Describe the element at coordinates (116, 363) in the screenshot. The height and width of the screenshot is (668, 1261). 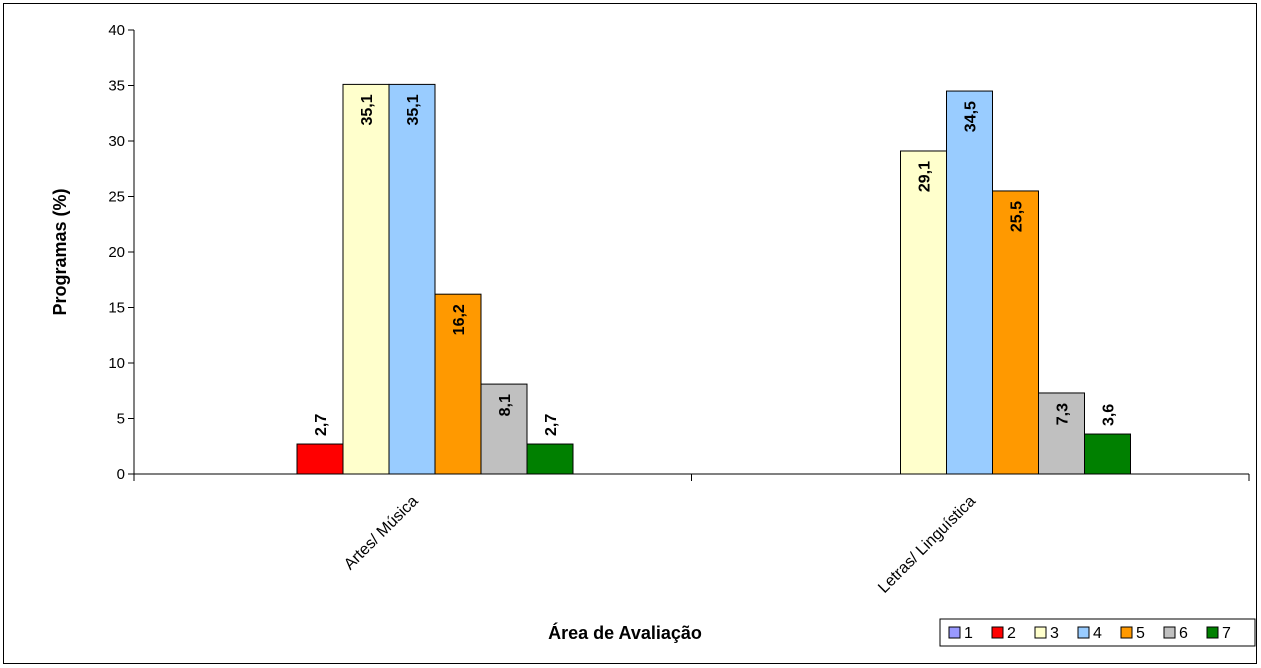
I see `y-tick-label: 10` at that location.